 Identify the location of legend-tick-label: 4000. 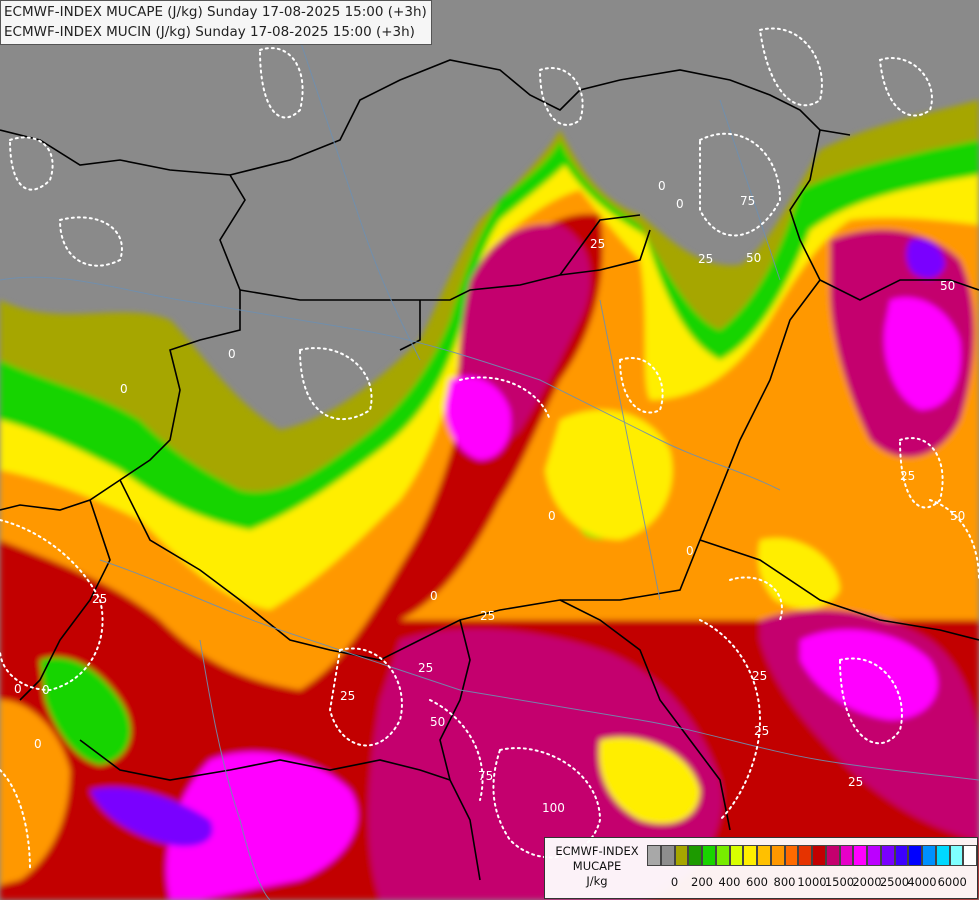
(922, 882).